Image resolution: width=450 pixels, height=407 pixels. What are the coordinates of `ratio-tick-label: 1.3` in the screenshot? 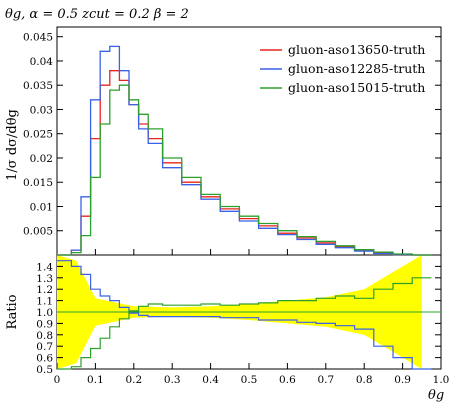 It's located at (44, 279).